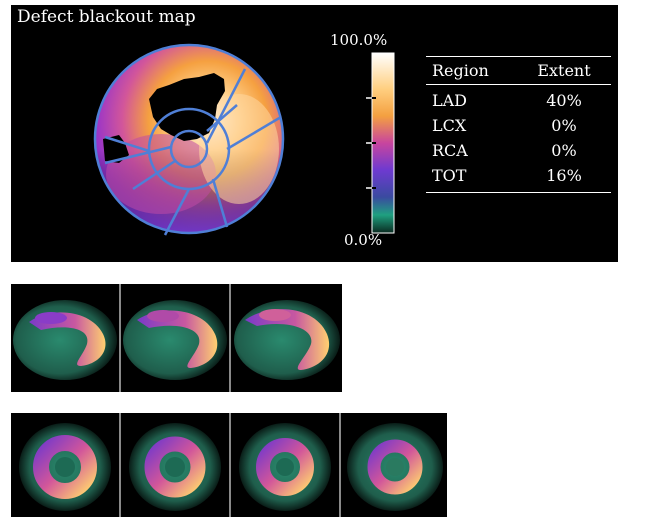  I want to click on table-row: LCX 0%, so click(518, 125).